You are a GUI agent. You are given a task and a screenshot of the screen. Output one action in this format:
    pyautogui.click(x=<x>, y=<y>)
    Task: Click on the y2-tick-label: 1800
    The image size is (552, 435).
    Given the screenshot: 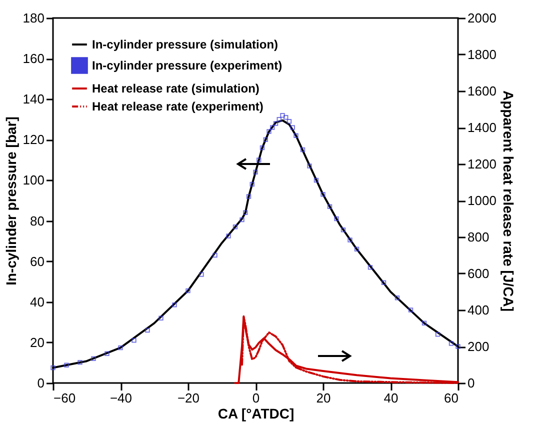 What is the action you would take?
    pyautogui.click(x=482, y=54)
    